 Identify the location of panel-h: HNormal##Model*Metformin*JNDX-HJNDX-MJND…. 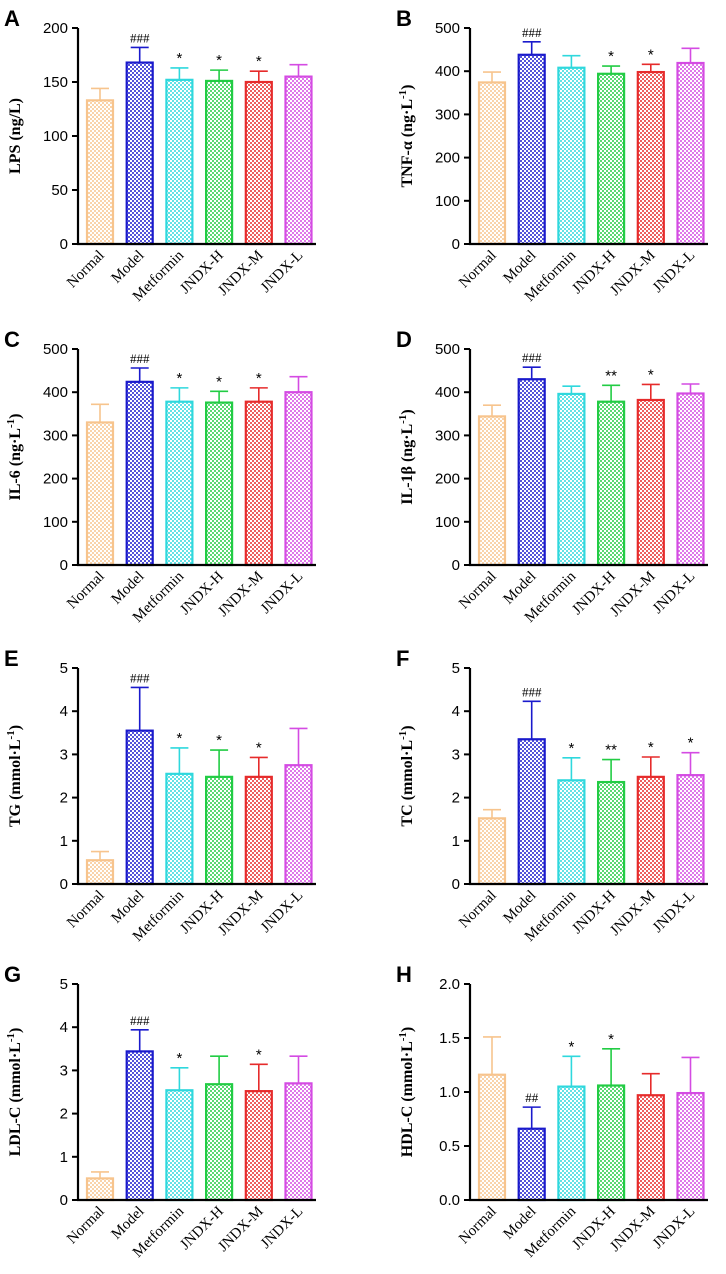
(552, 1111).